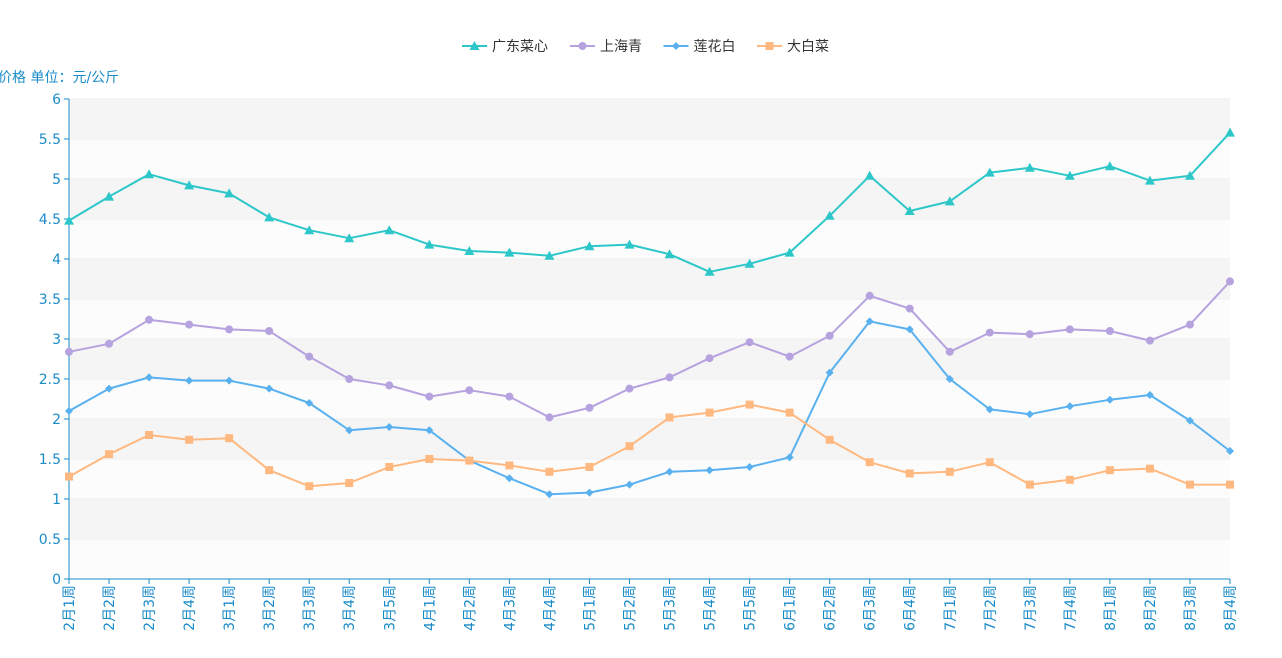 This screenshot has width=1282, height=658. Describe the element at coordinates (230, 608) in the screenshot. I see `x-tick-label: 3月1周` at that location.